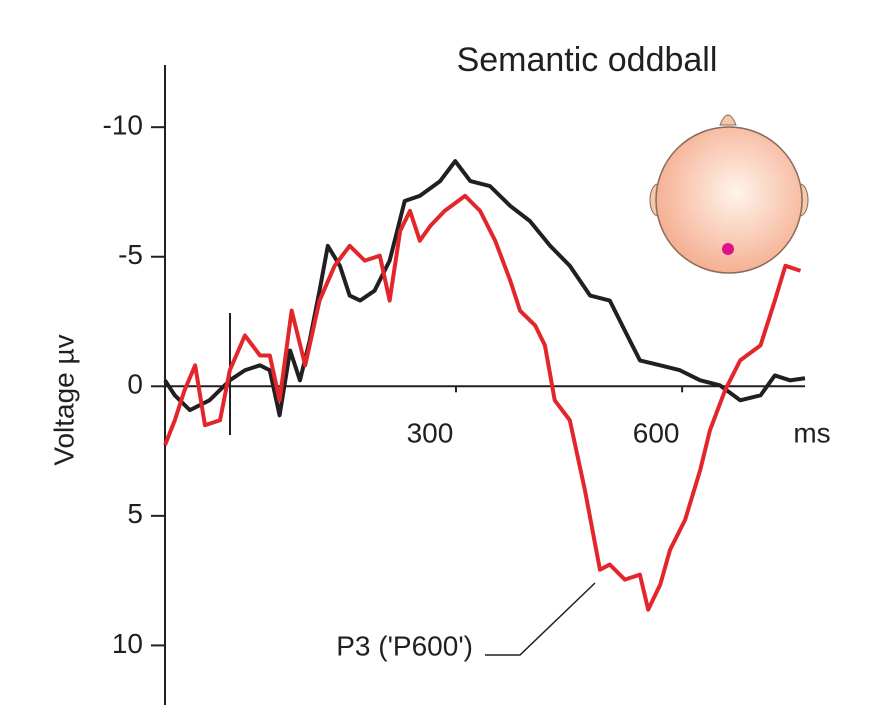 The width and height of the screenshot is (877, 727). I want to click on x-tick-label: 300, so click(430, 433).